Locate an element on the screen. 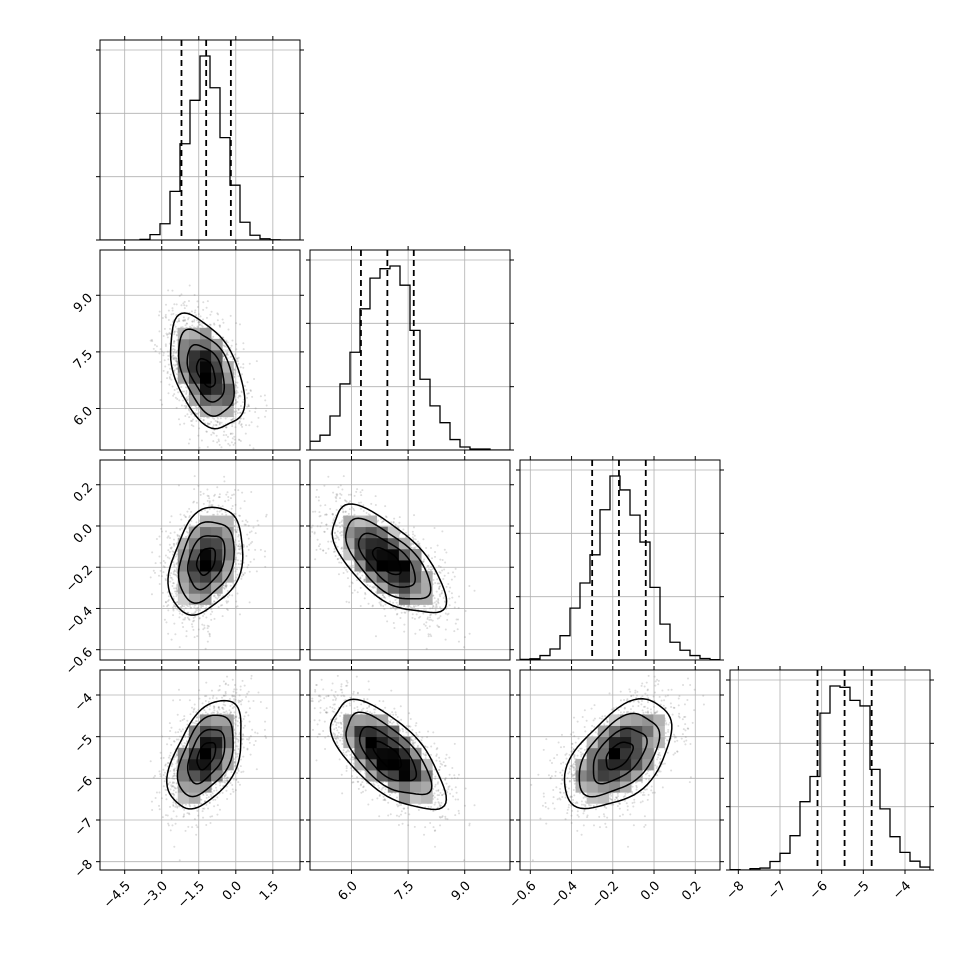 The height and width of the screenshot is (970, 970). ytick-label-2-3: 0.0 is located at coordinates (83, 533).